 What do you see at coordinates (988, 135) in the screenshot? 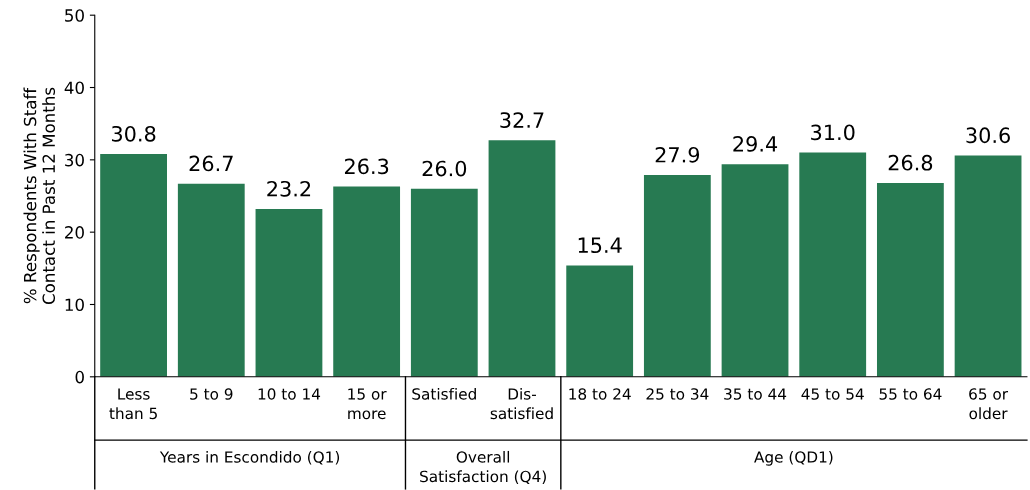
I see `data-label: 30.6` at bounding box center [988, 135].